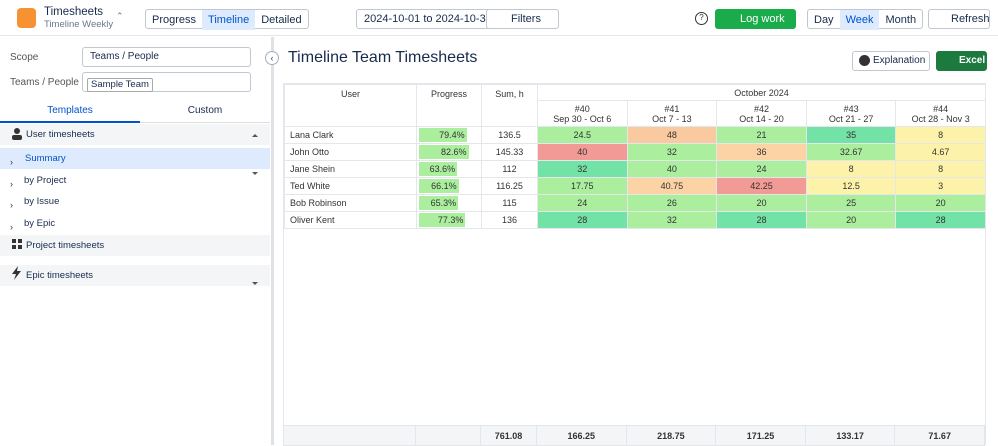 The image size is (998, 446). What do you see at coordinates (891, 61) in the screenshot?
I see `explanation-button: Explanation` at bounding box center [891, 61].